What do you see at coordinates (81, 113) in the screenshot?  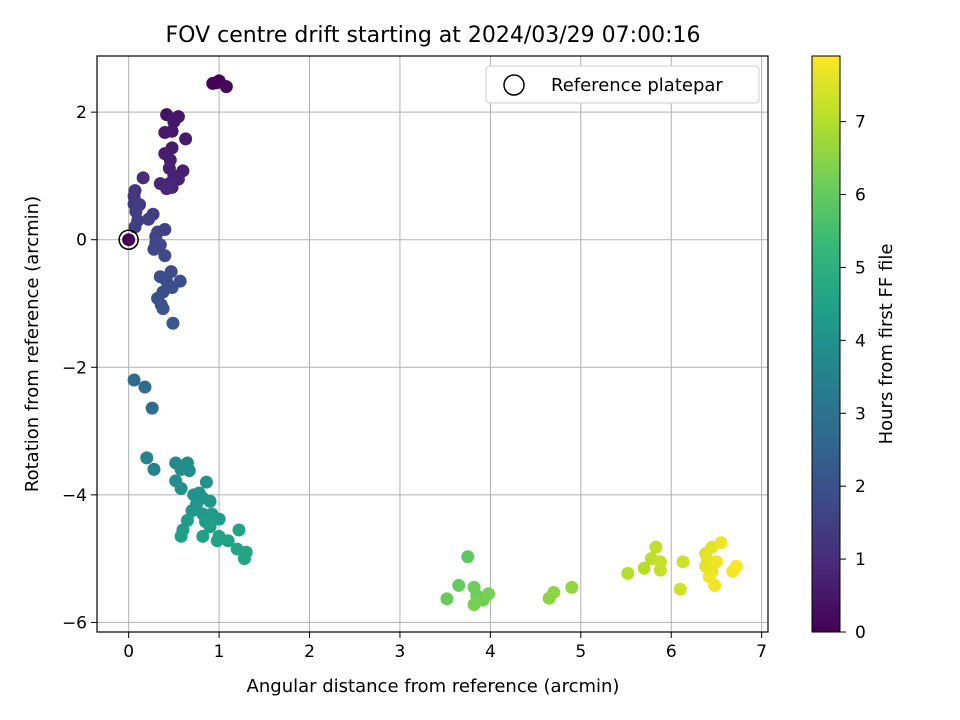 I see `y-tick-label: 2` at bounding box center [81, 113].